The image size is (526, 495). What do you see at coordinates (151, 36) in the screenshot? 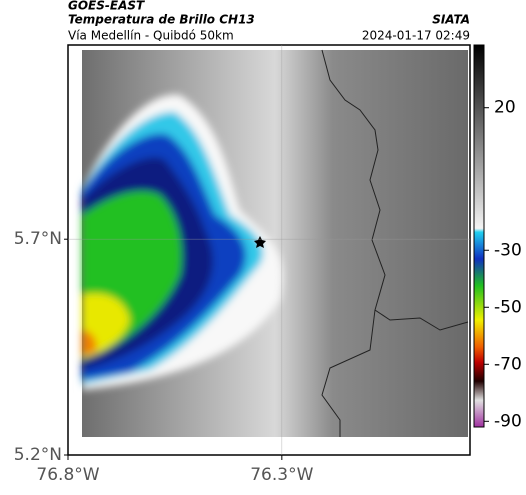
I see `subtitle: Vía Medellín - Quibdó 50km` at bounding box center [151, 36].